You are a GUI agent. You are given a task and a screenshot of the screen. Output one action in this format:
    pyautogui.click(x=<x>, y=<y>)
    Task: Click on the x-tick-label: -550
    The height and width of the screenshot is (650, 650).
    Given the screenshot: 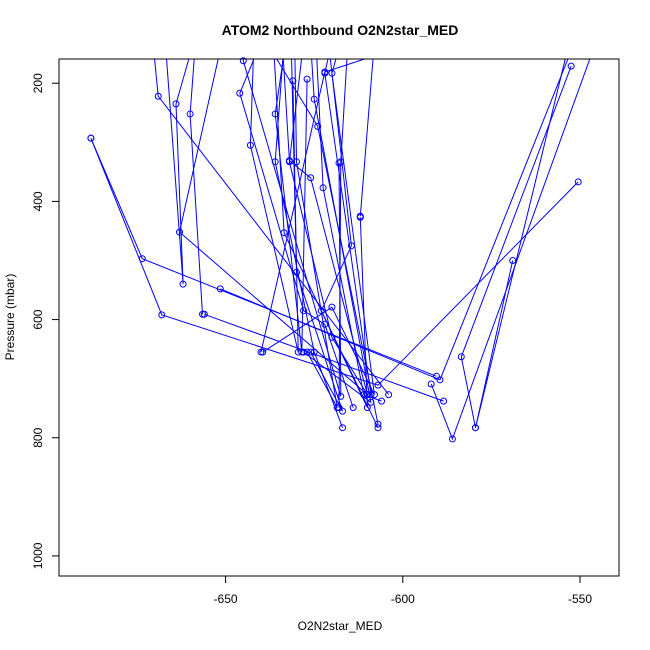 What is the action you would take?
    pyautogui.click(x=580, y=599)
    